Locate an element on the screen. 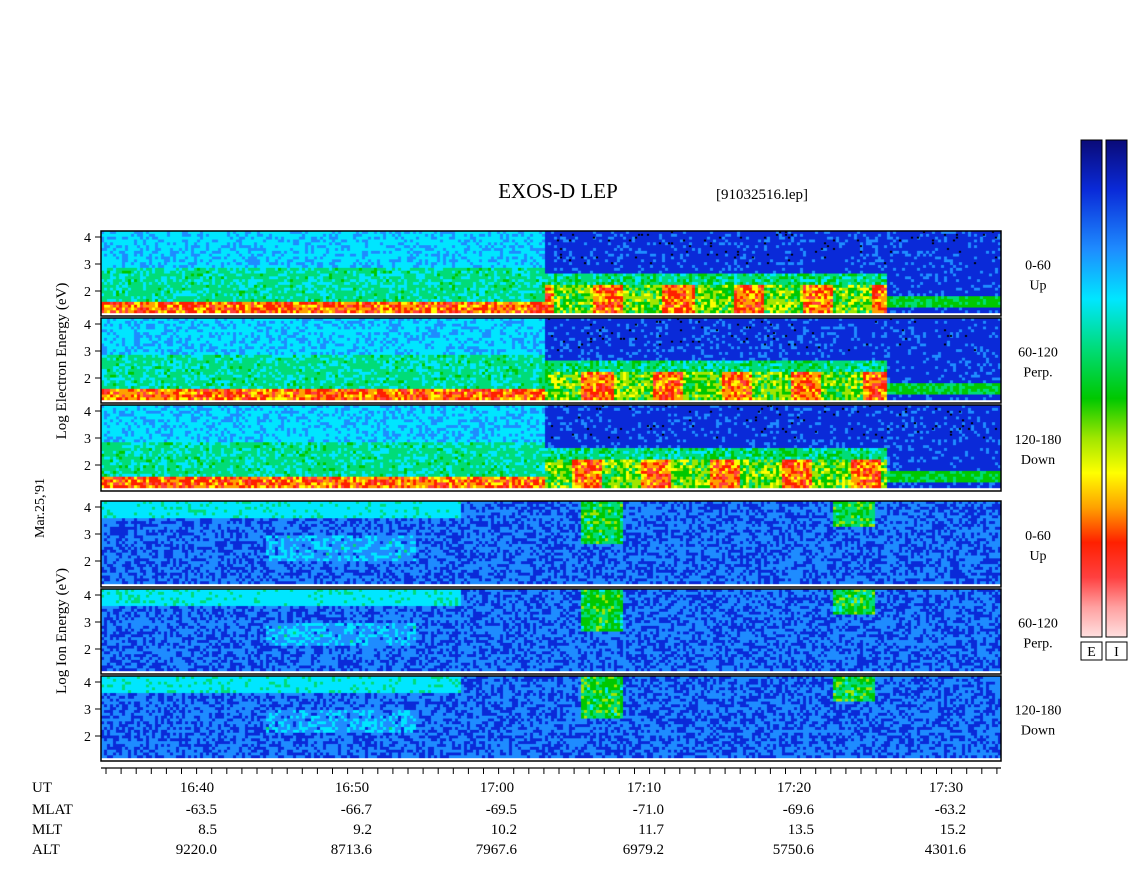 The image size is (1130, 875). ephemeris-value: -69.5 is located at coordinates (501, 810).